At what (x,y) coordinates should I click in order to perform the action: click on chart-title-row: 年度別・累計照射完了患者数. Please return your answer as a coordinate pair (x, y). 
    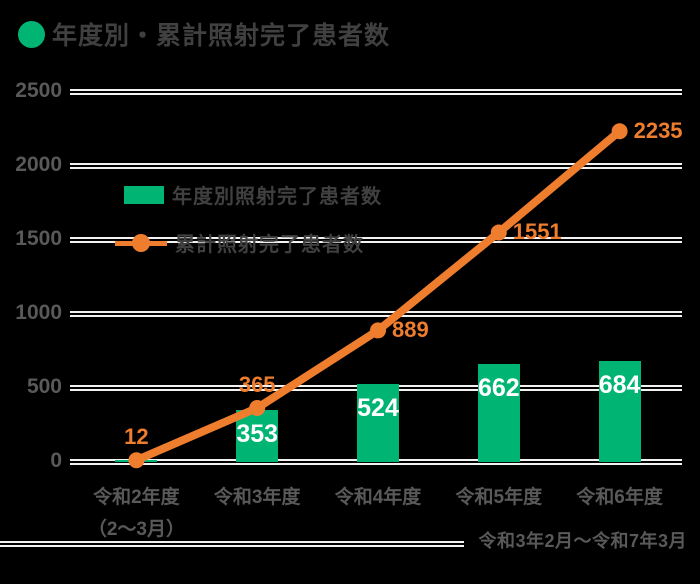
    Looking at the image, I should click on (204, 34).